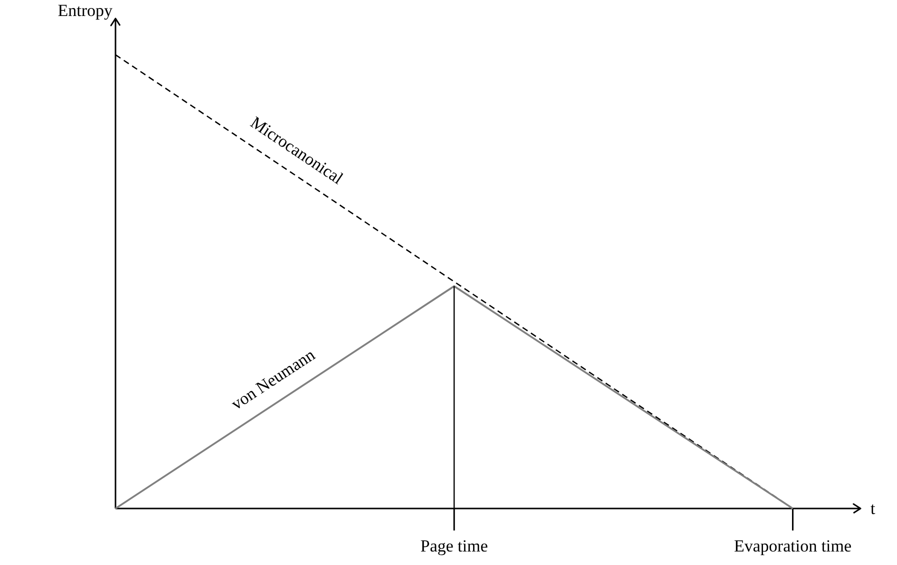 The image size is (897, 565). I want to click on x-axis-title: t, so click(873, 508).